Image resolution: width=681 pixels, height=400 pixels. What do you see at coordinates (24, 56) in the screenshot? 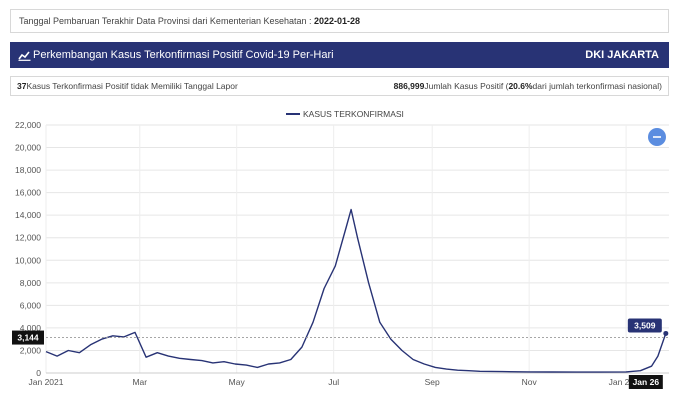
I see `line-chart-icon` at bounding box center [24, 56].